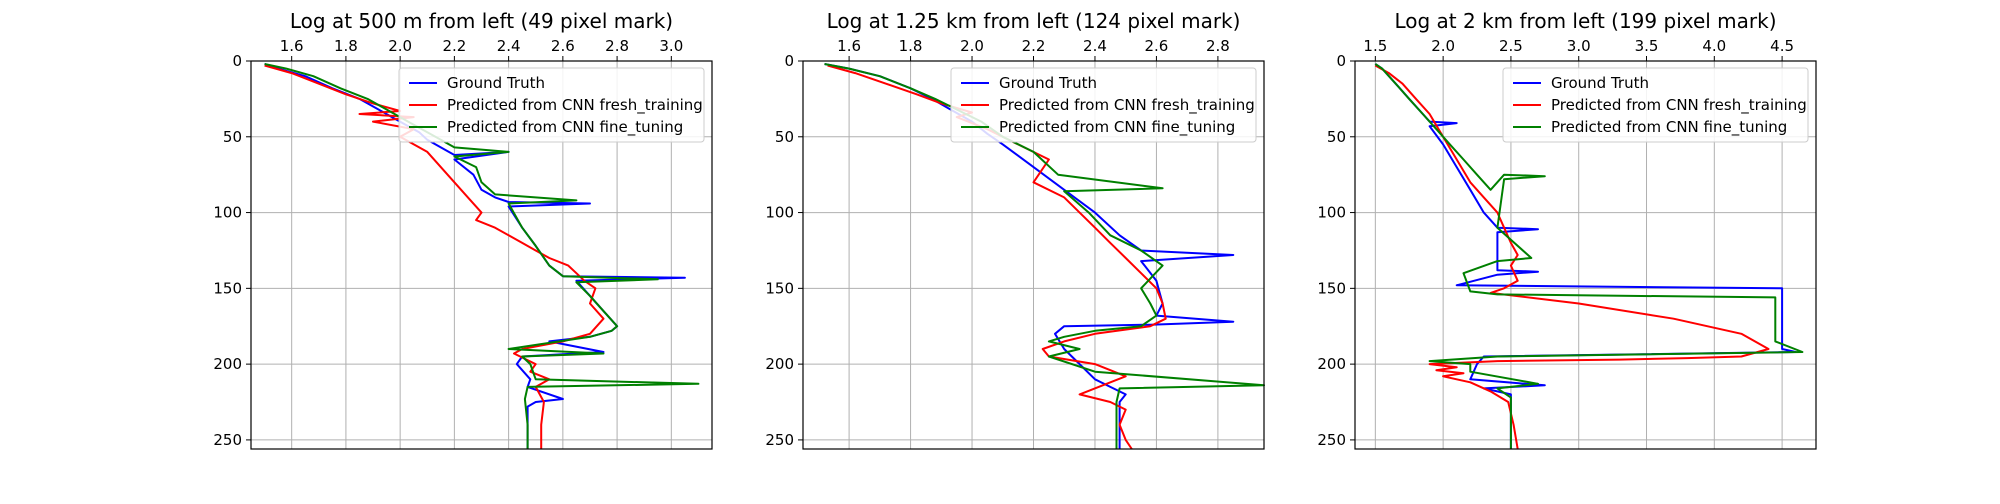 This screenshot has width=2000, height=504. What do you see at coordinates (1585, 21) in the screenshot?
I see `chart-title: Log at 2 km from left (199 pixel mark)` at bounding box center [1585, 21].